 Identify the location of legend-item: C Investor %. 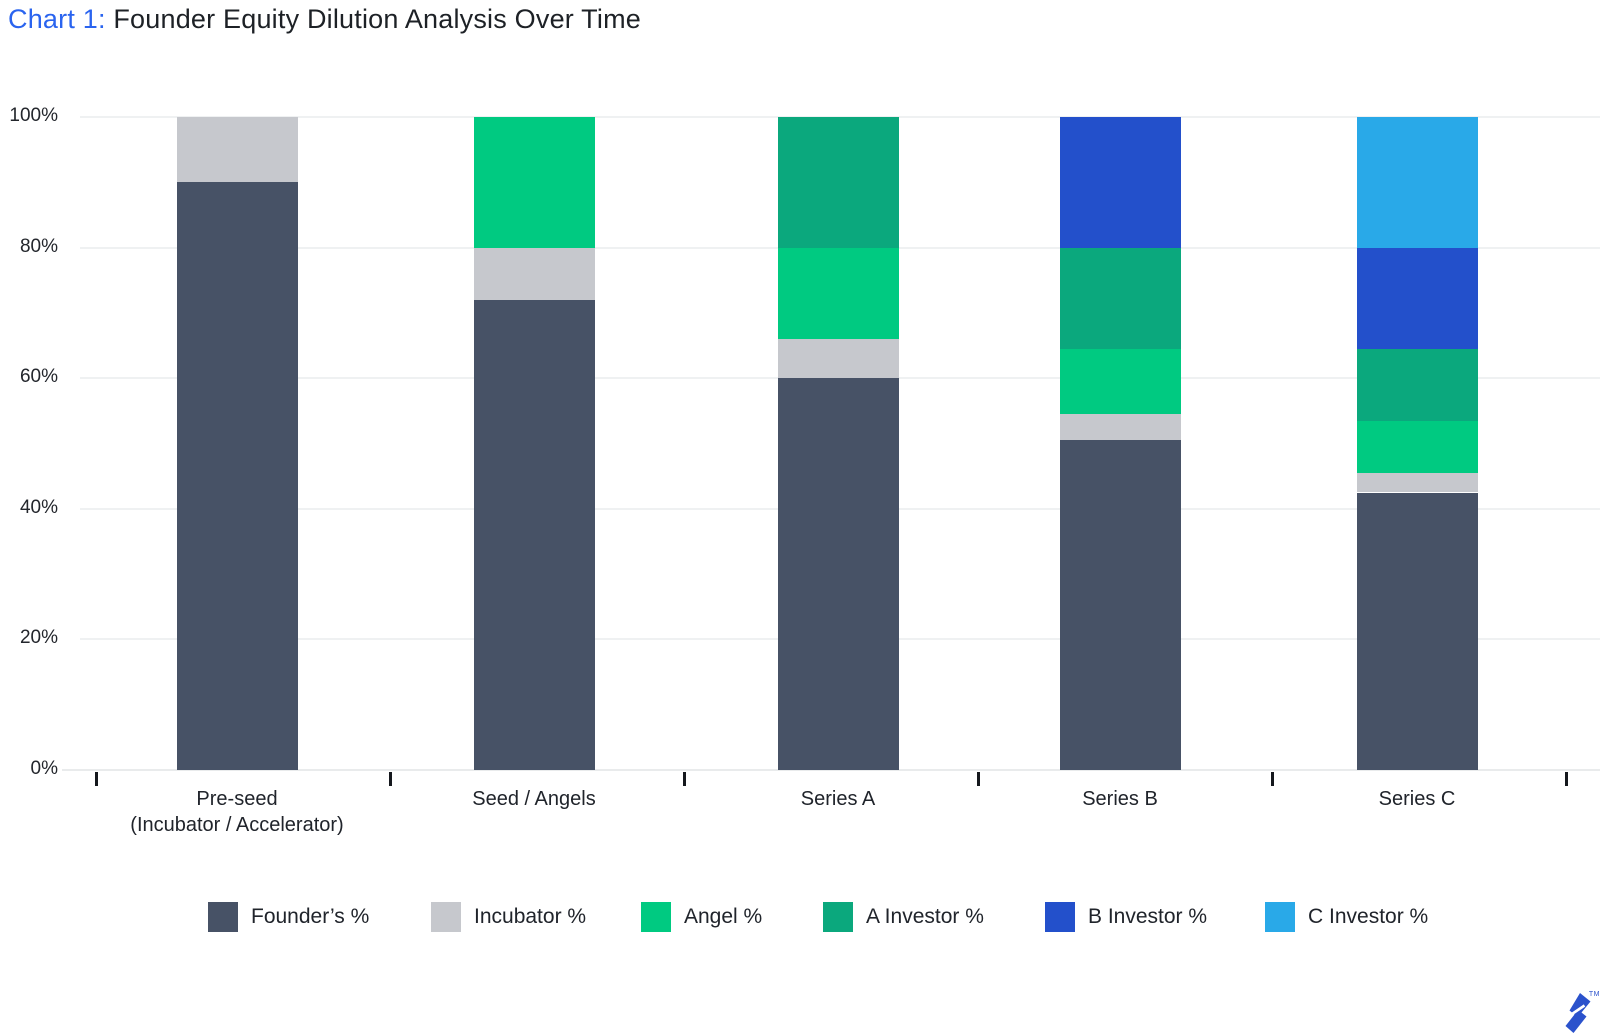
(1346, 917).